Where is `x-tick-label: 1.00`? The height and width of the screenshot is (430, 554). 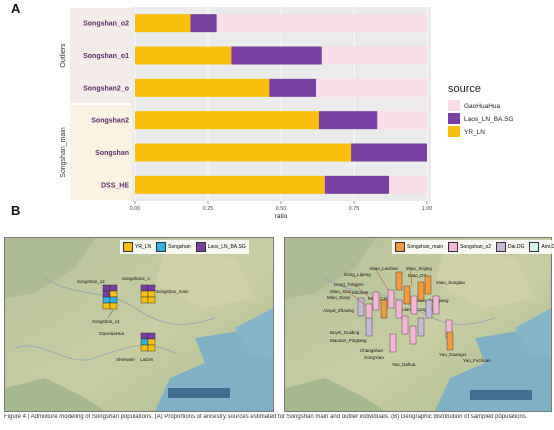
x-tick-label: 1.00 is located at coordinates (427, 209).